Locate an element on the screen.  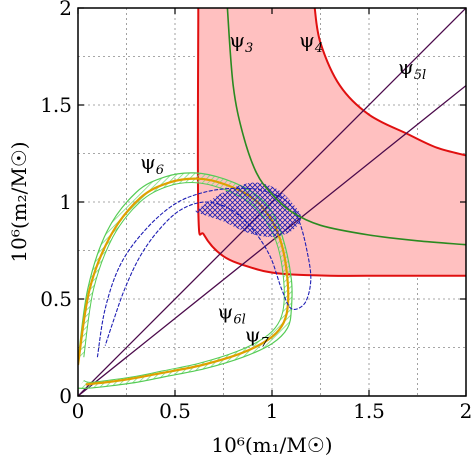
y-tick-label: 2 is located at coordinates (65, 10).